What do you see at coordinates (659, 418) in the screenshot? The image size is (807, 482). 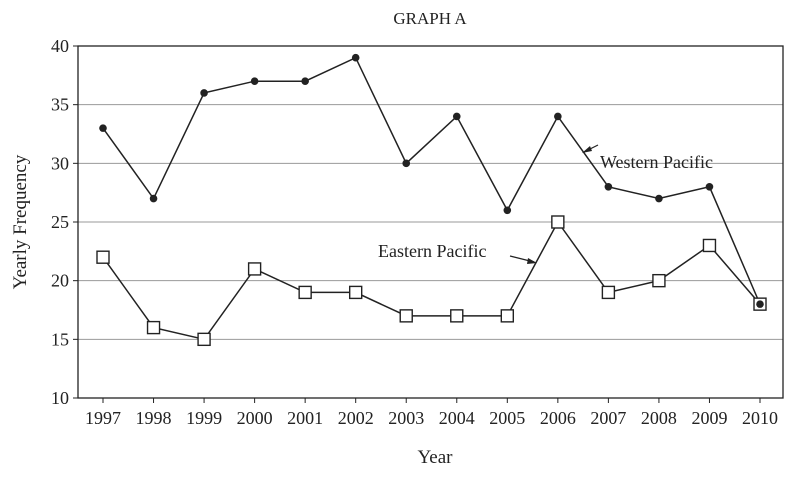 I see `x-tick-label: 2008` at bounding box center [659, 418].